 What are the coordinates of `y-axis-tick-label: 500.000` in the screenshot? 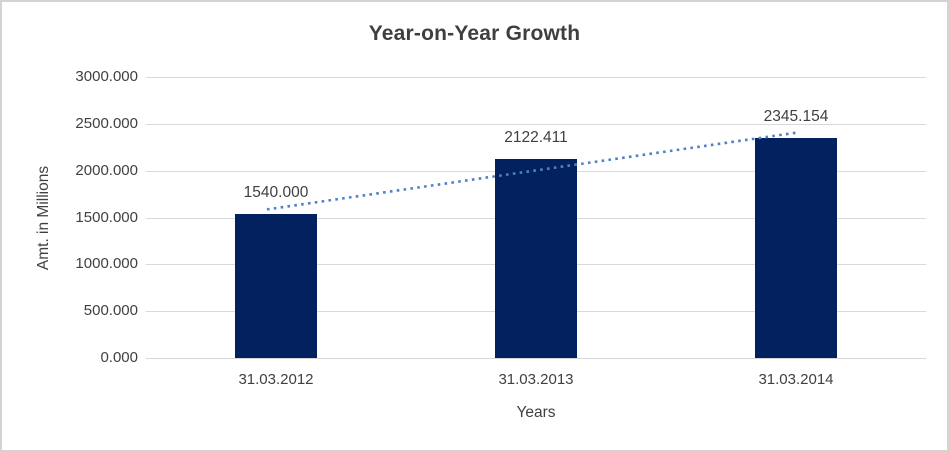 It's located at (110, 311).